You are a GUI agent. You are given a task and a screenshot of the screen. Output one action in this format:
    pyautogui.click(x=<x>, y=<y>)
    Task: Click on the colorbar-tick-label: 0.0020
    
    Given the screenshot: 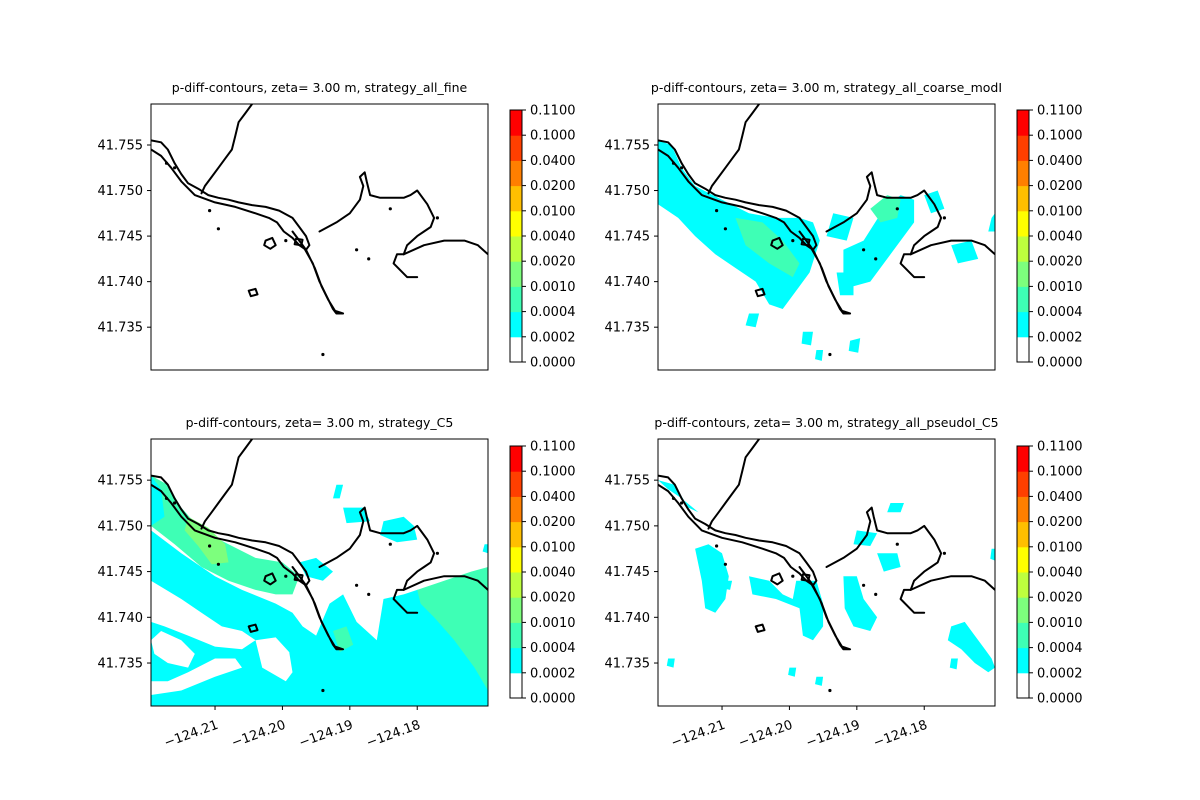 What is the action you would take?
    pyautogui.click(x=1060, y=262)
    